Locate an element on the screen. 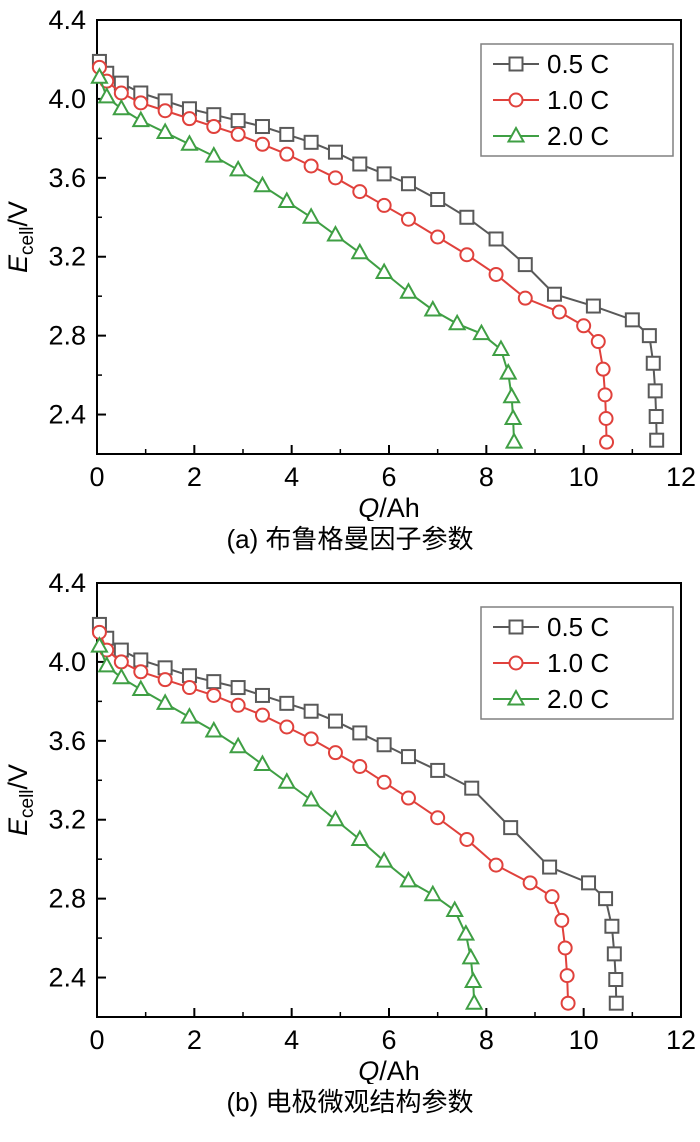  x-axis-label: Q/Ah is located at coordinates (389, 1070).